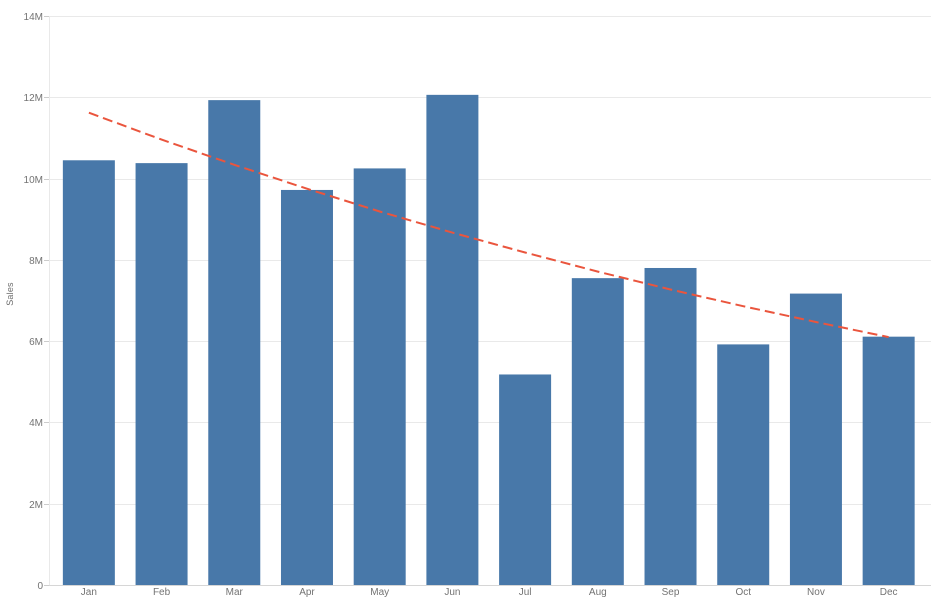 This screenshot has height=604, width=931. I want to click on x-label-aug: Aug, so click(598, 592).